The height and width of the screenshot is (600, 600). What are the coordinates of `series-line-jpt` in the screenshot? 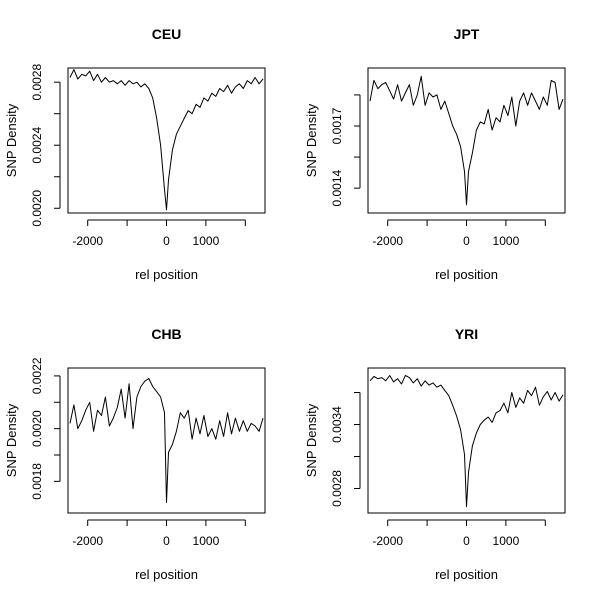 It's located at (466, 140).